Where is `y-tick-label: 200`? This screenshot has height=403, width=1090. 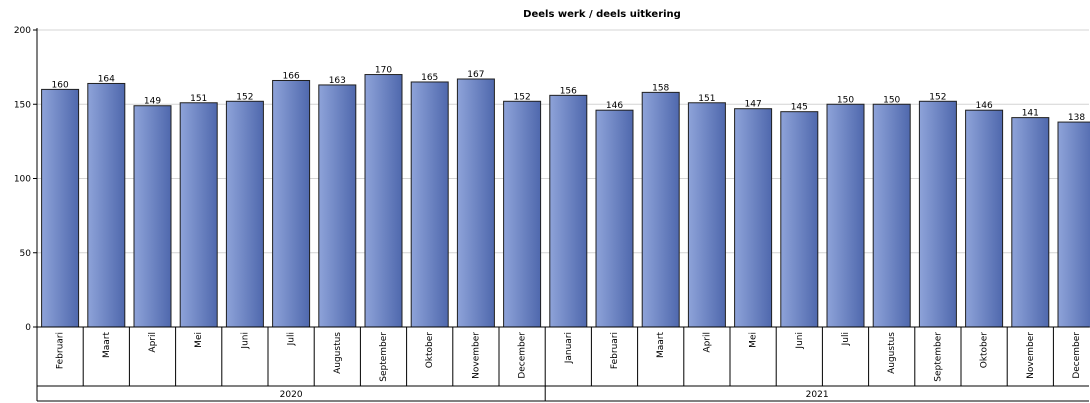
y-tick-label: 200 is located at coordinates (22, 31).